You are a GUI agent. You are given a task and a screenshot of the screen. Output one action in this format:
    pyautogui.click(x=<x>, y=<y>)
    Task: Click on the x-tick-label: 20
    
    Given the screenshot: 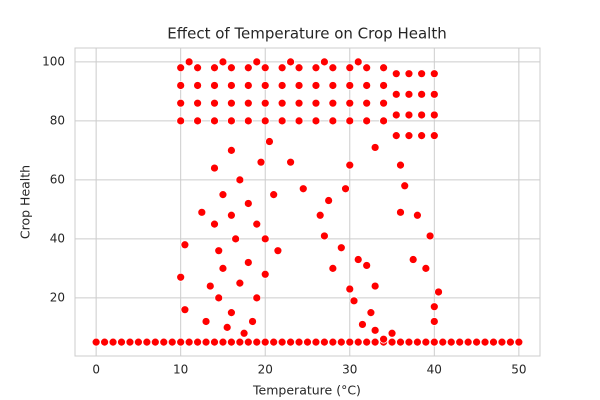 What is the action you would take?
    pyautogui.click(x=265, y=370)
    